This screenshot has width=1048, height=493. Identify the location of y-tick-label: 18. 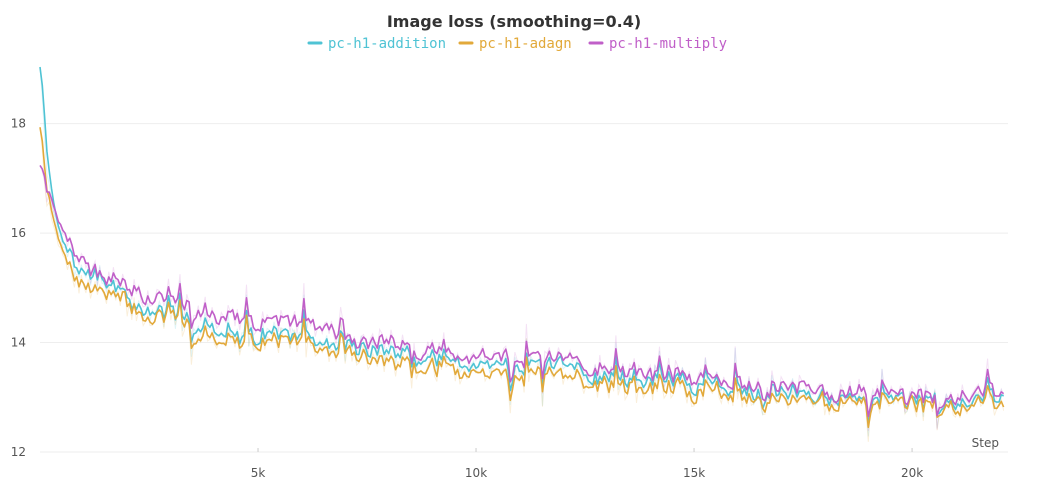
(18, 124).